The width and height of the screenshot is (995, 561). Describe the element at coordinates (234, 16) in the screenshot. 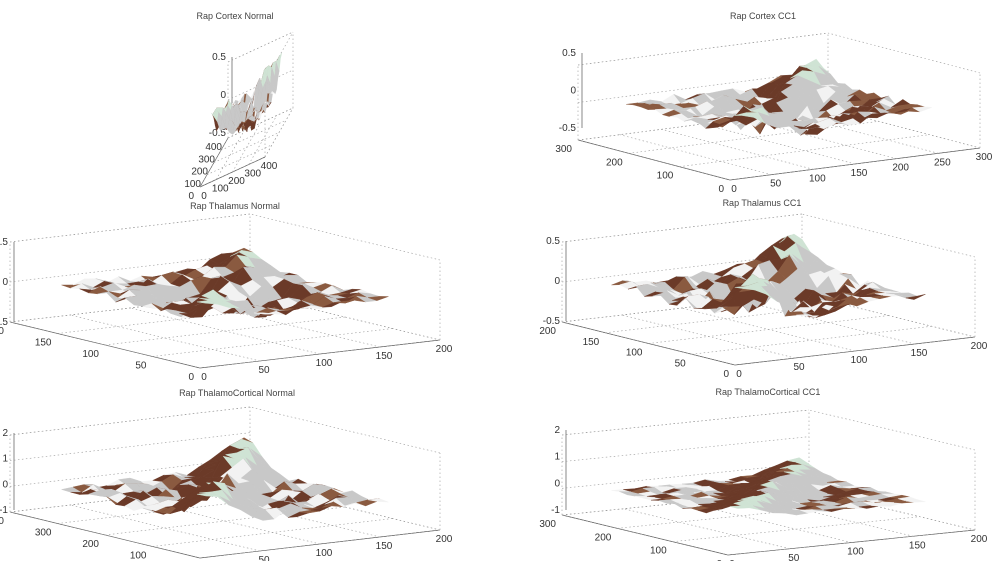

I see `panel-title: Rap Cortex Normal` at that location.